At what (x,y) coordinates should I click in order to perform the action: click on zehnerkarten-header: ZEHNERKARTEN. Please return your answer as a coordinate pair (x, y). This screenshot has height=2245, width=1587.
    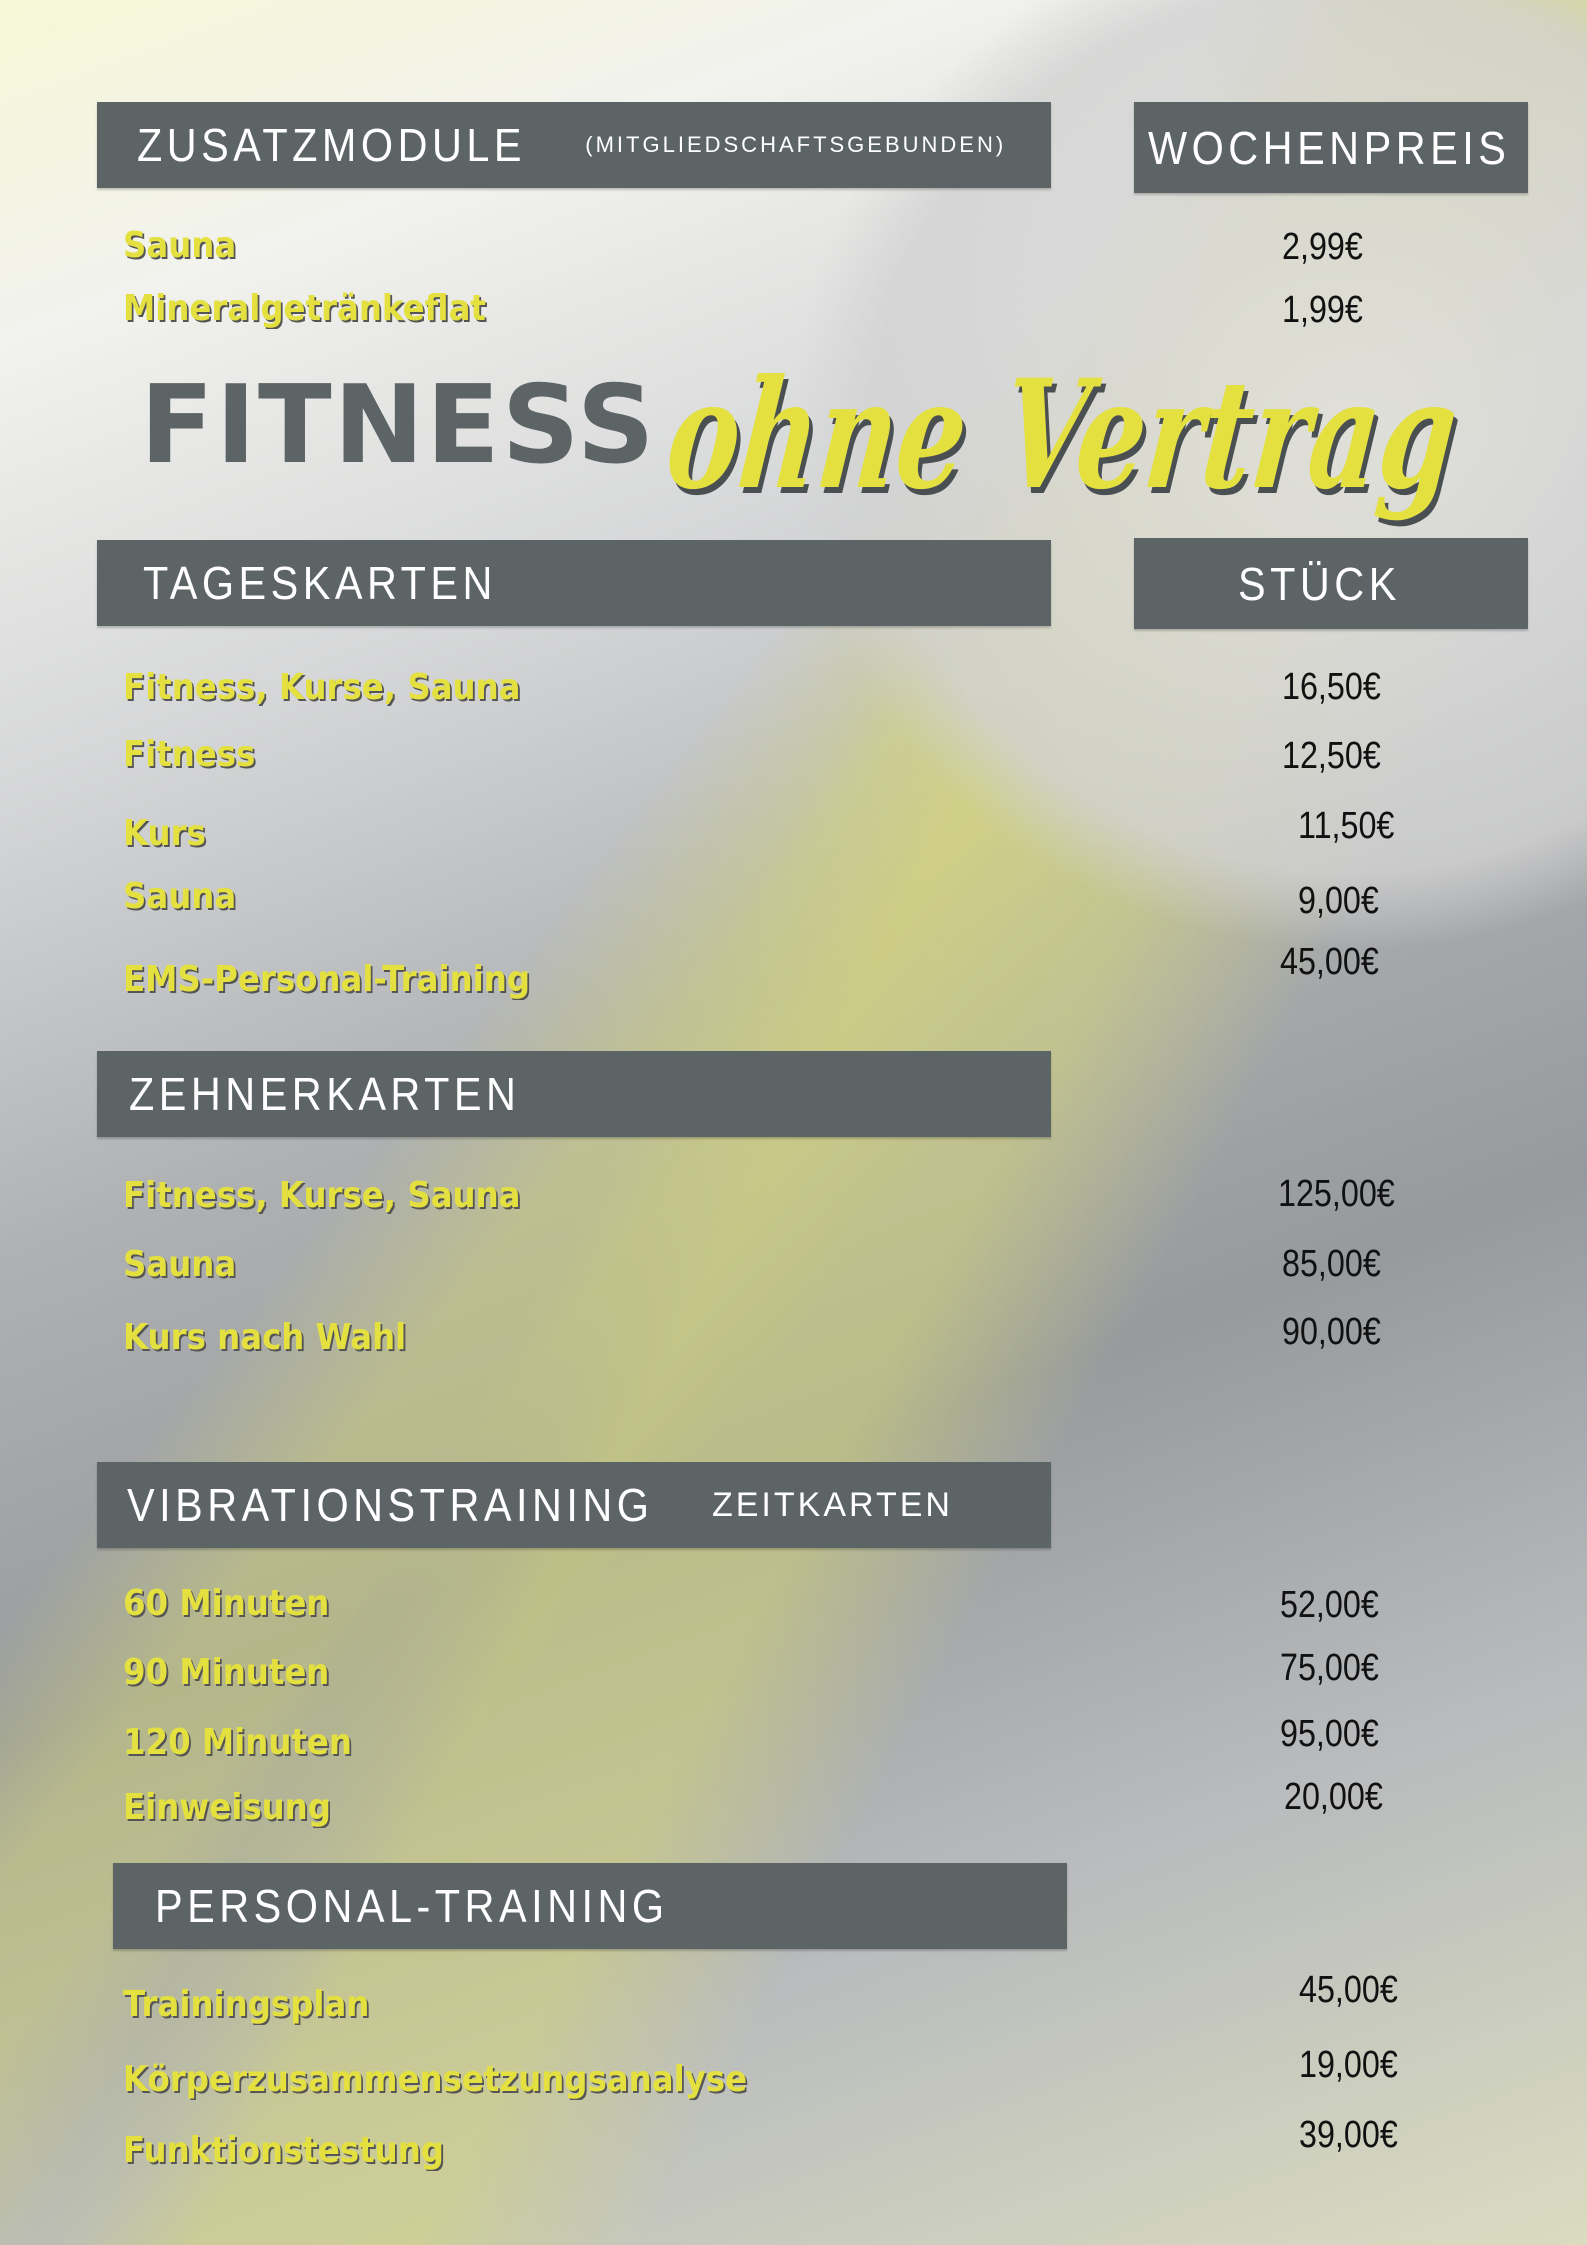
    Looking at the image, I should click on (574, 1094).